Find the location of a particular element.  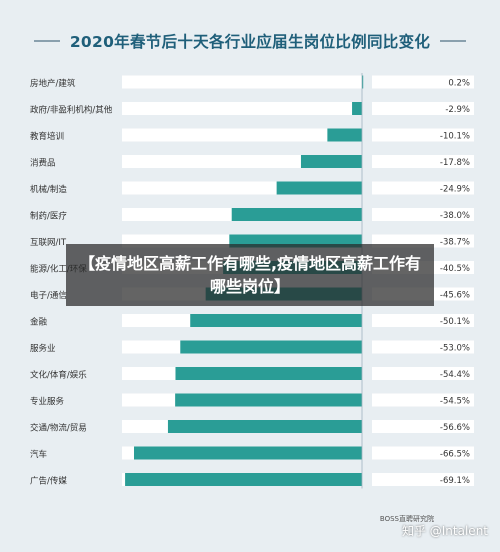

value-label: -17.8% is located at coordinates (455, 163).